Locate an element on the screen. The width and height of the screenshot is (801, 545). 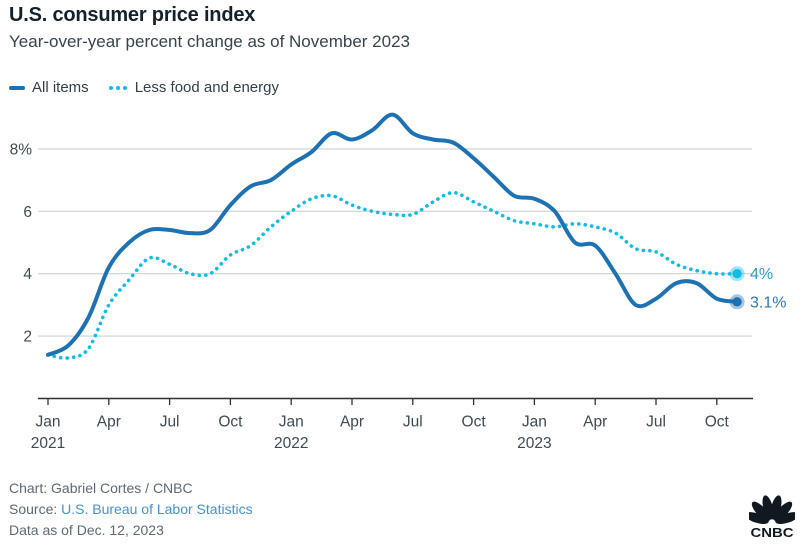
y-tick-label: 8% is located at coordinates (21, 149).